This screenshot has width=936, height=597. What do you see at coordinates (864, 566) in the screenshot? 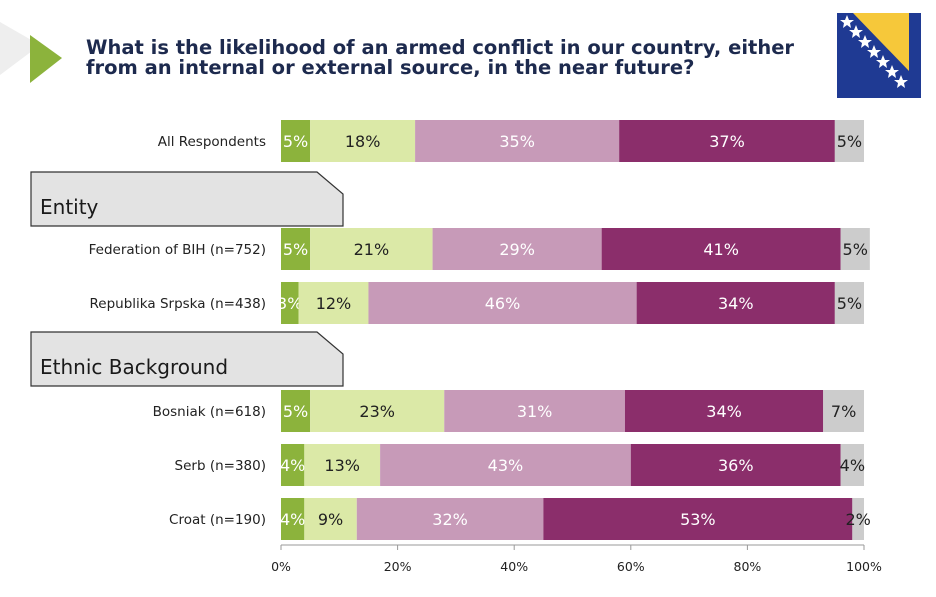
I see `x-tick-label: 100%` at bounding box center [864, 566].